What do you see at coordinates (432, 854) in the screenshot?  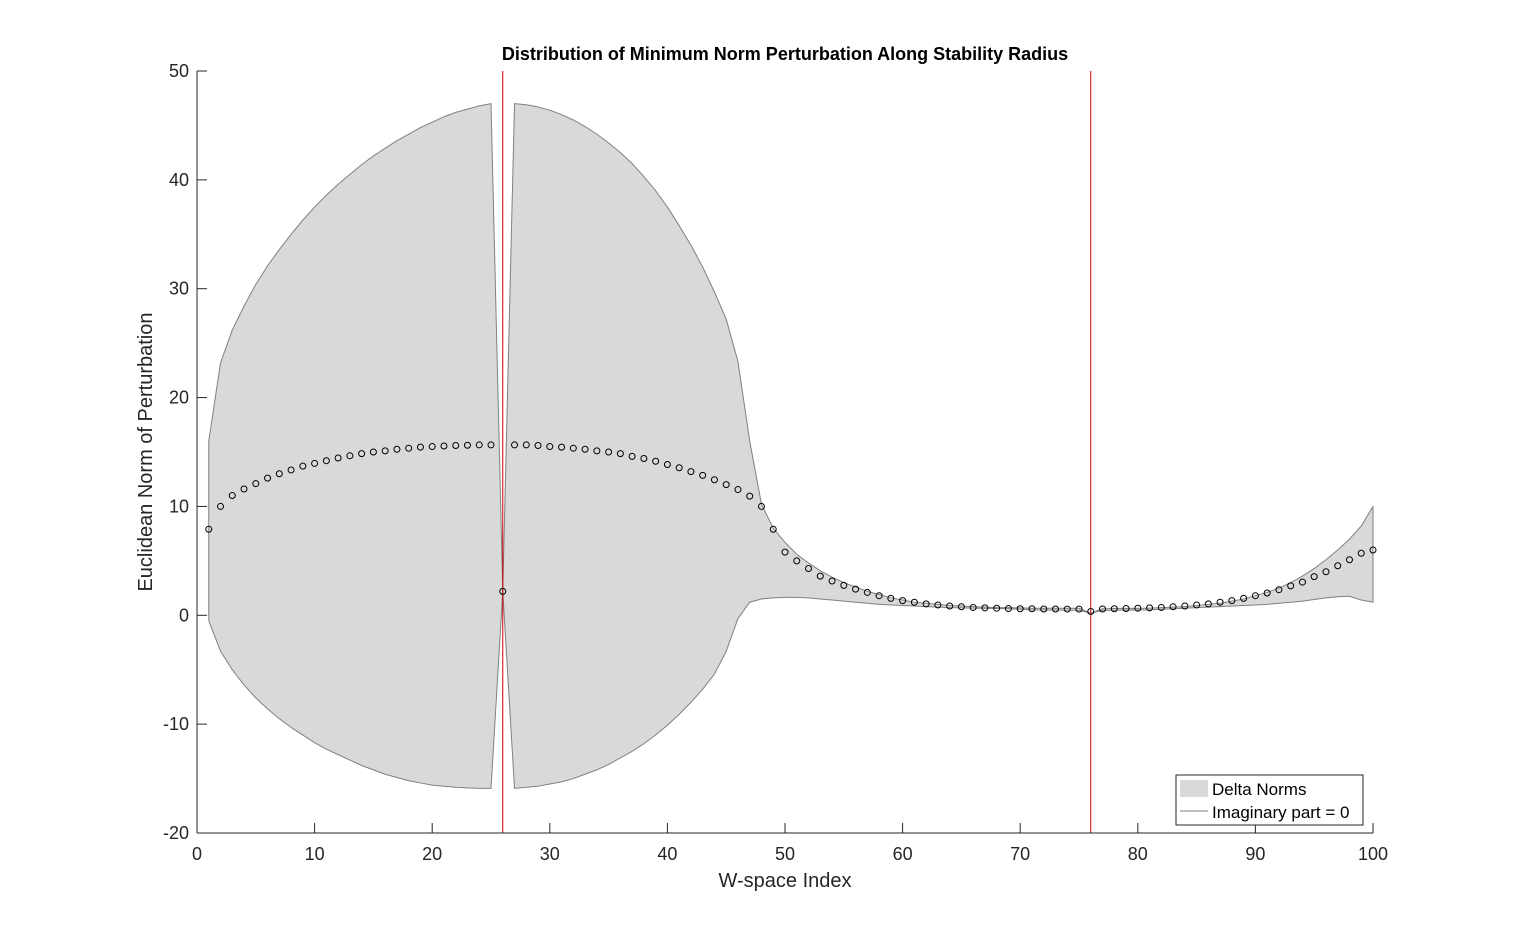 I see `x-tick-label-2: 20` at bounding box center [432, 854].